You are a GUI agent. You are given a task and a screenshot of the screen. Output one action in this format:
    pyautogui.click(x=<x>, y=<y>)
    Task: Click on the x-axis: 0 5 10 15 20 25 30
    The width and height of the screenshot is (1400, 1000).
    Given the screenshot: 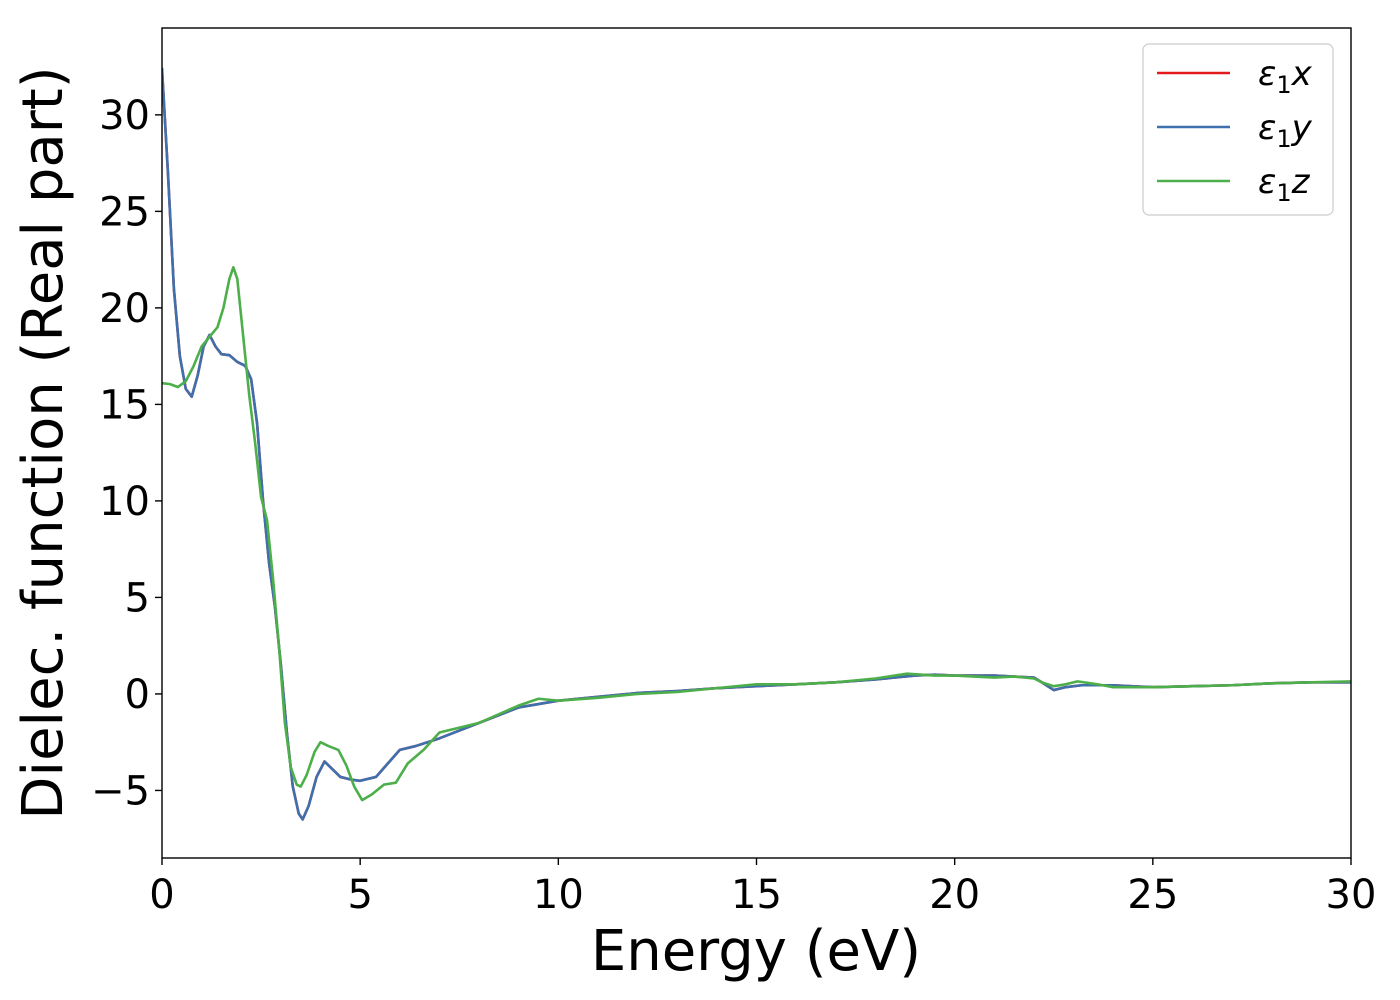 What is the action you would take?
    pyautogui.click(x=762, y=888)
    